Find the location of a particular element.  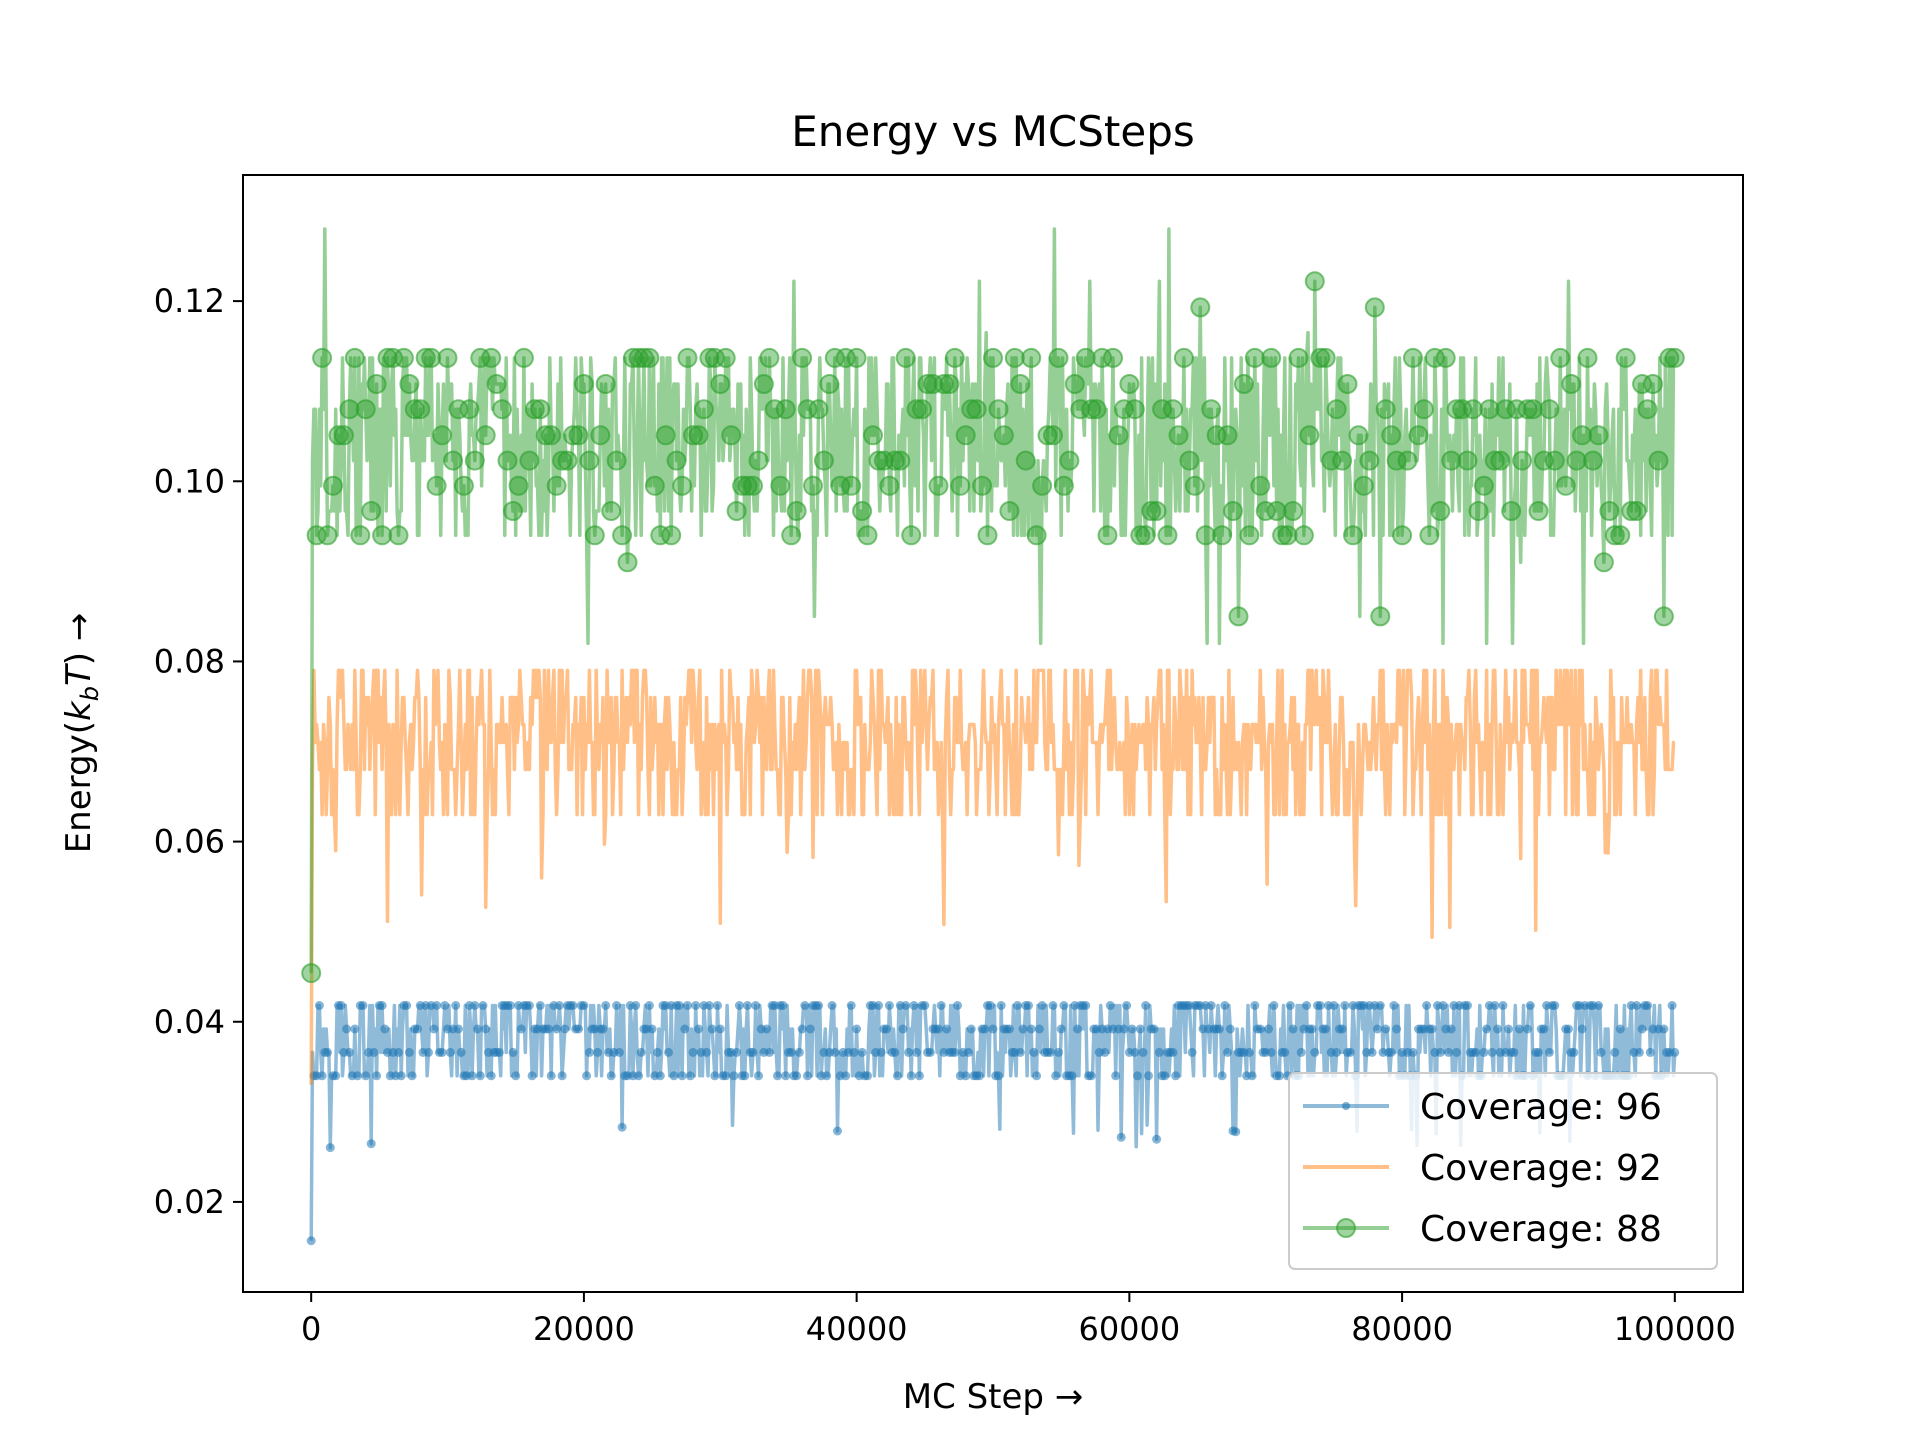

y-tick-label: 0.10 is located at coordinates (189, 481).